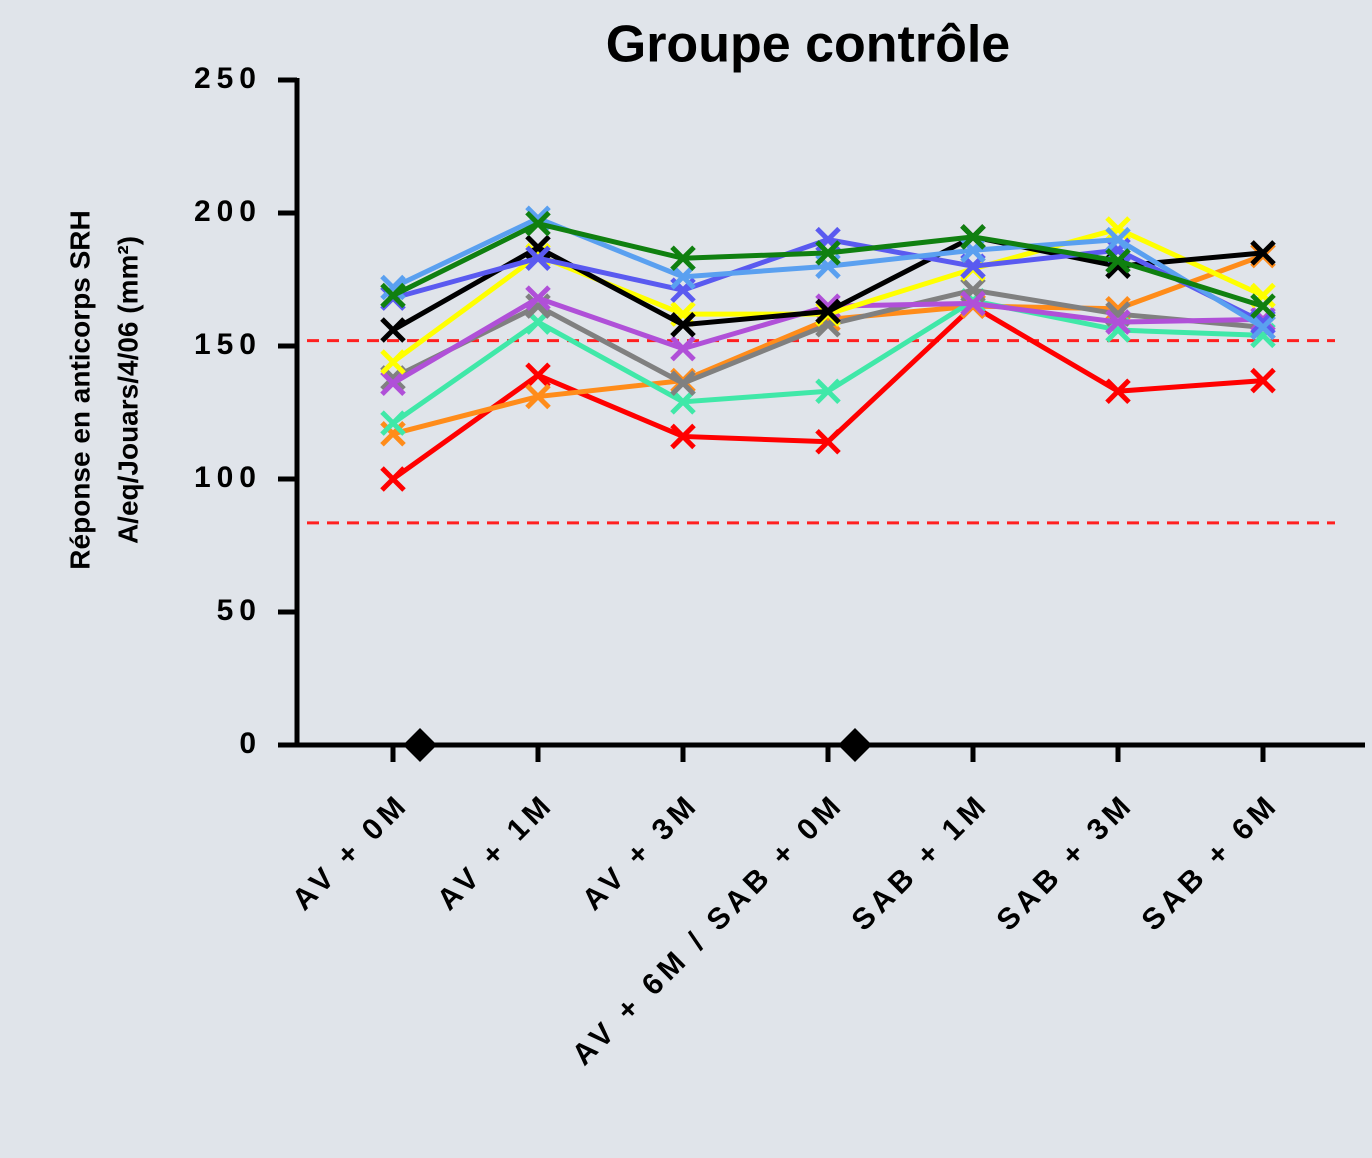 This screenshot has width=1372, height=1158. I want to click on y-tick-label: 100, so click(228, 477).